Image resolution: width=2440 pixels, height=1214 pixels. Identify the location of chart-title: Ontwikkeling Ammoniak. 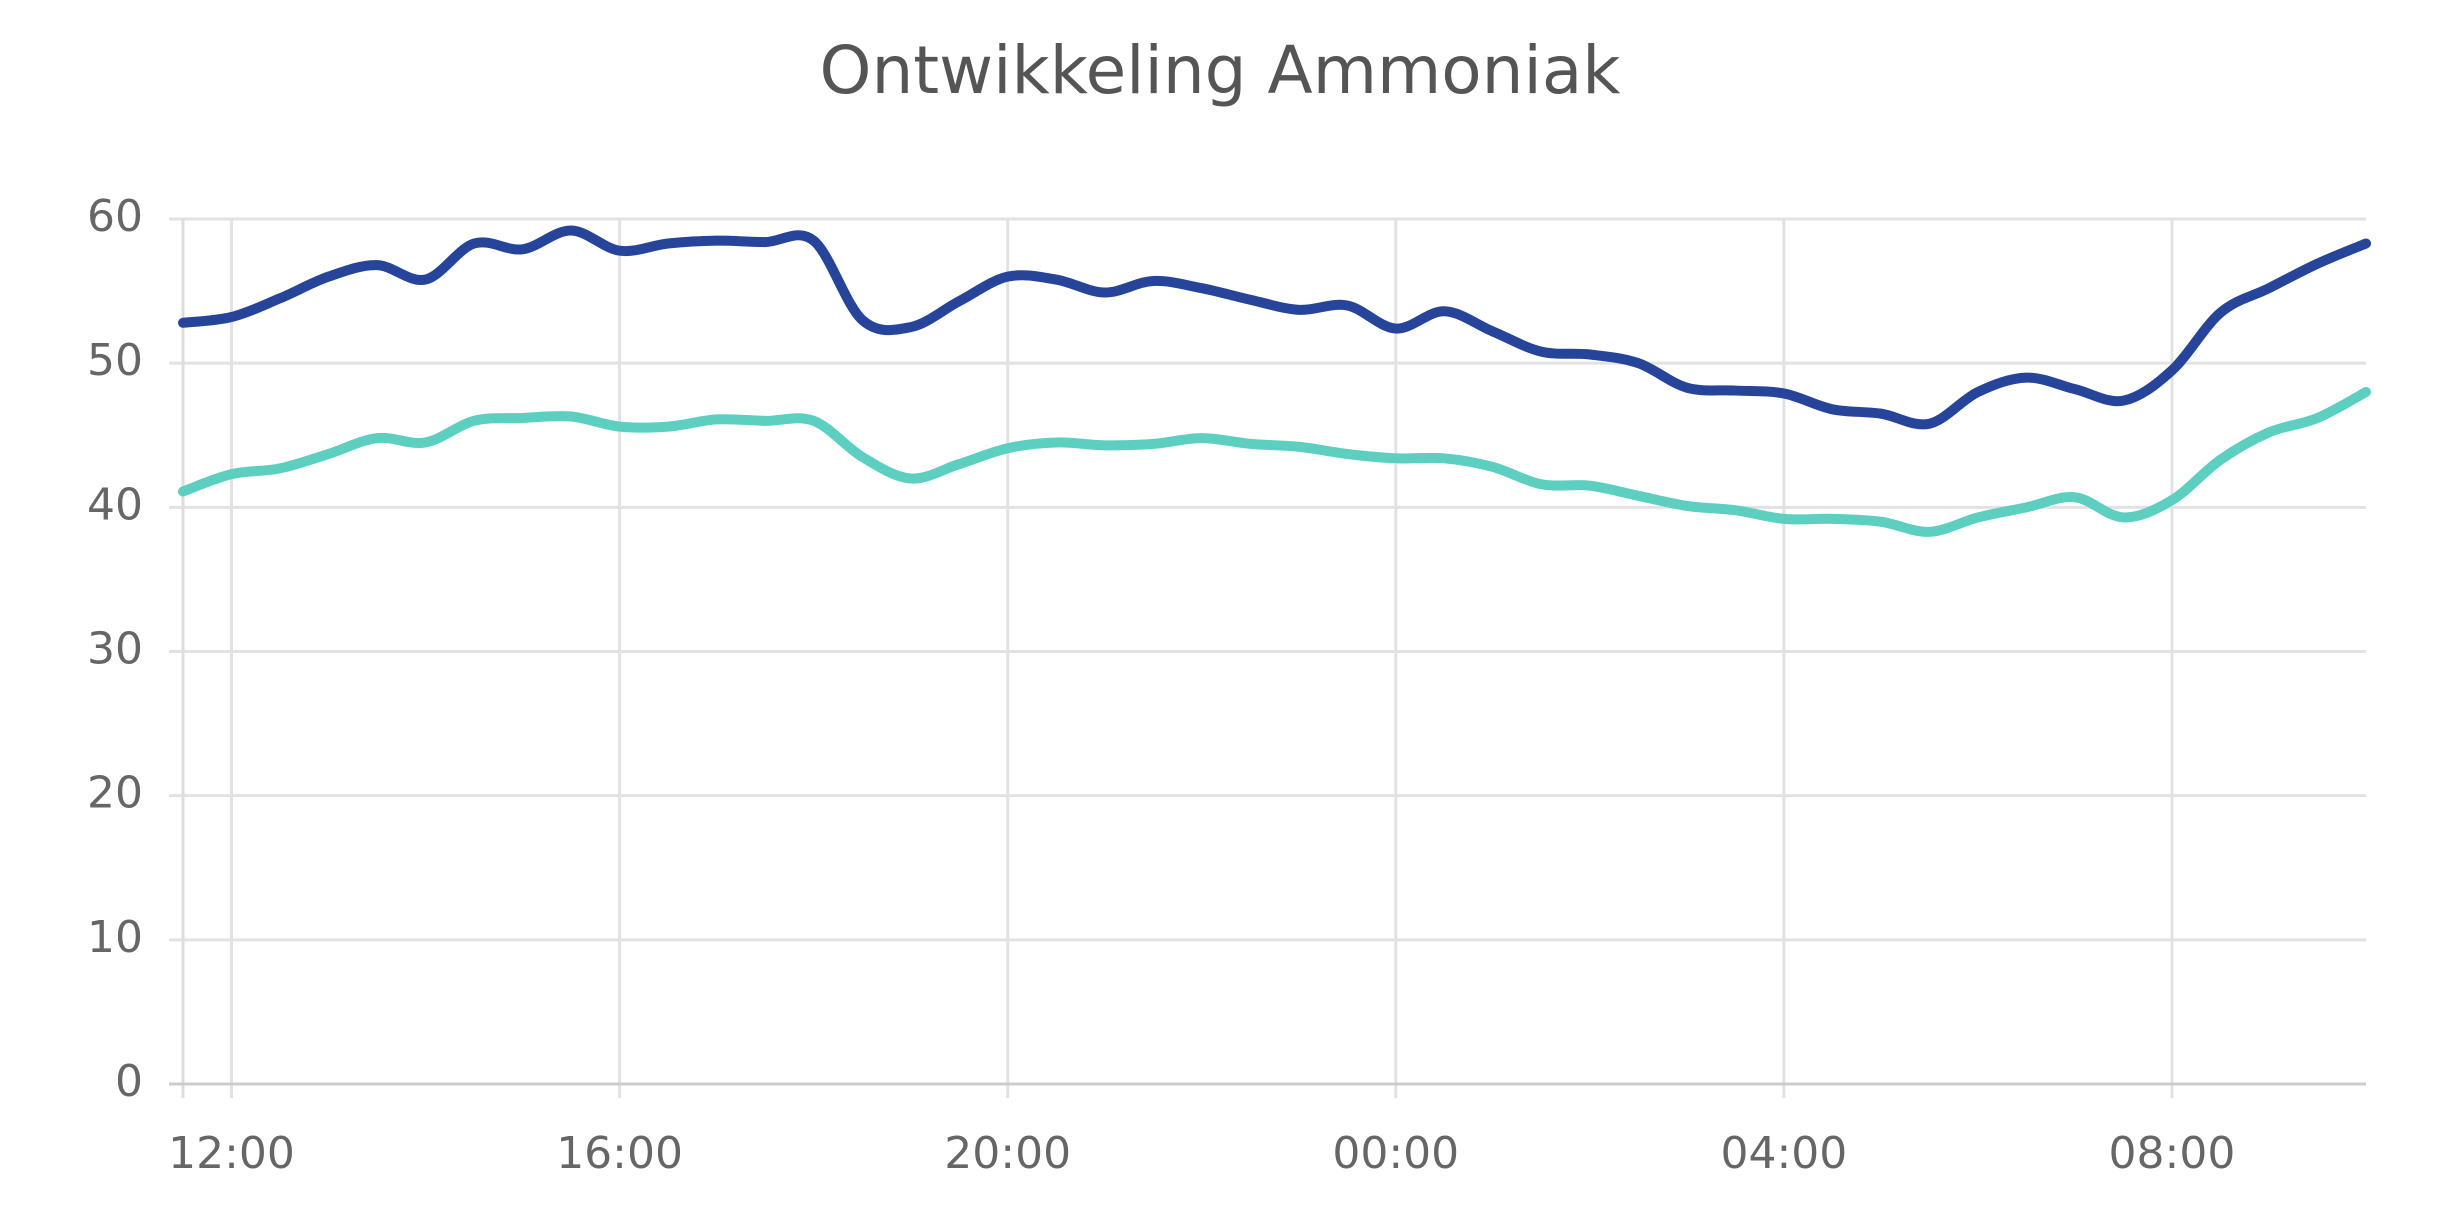
(1221, 70).